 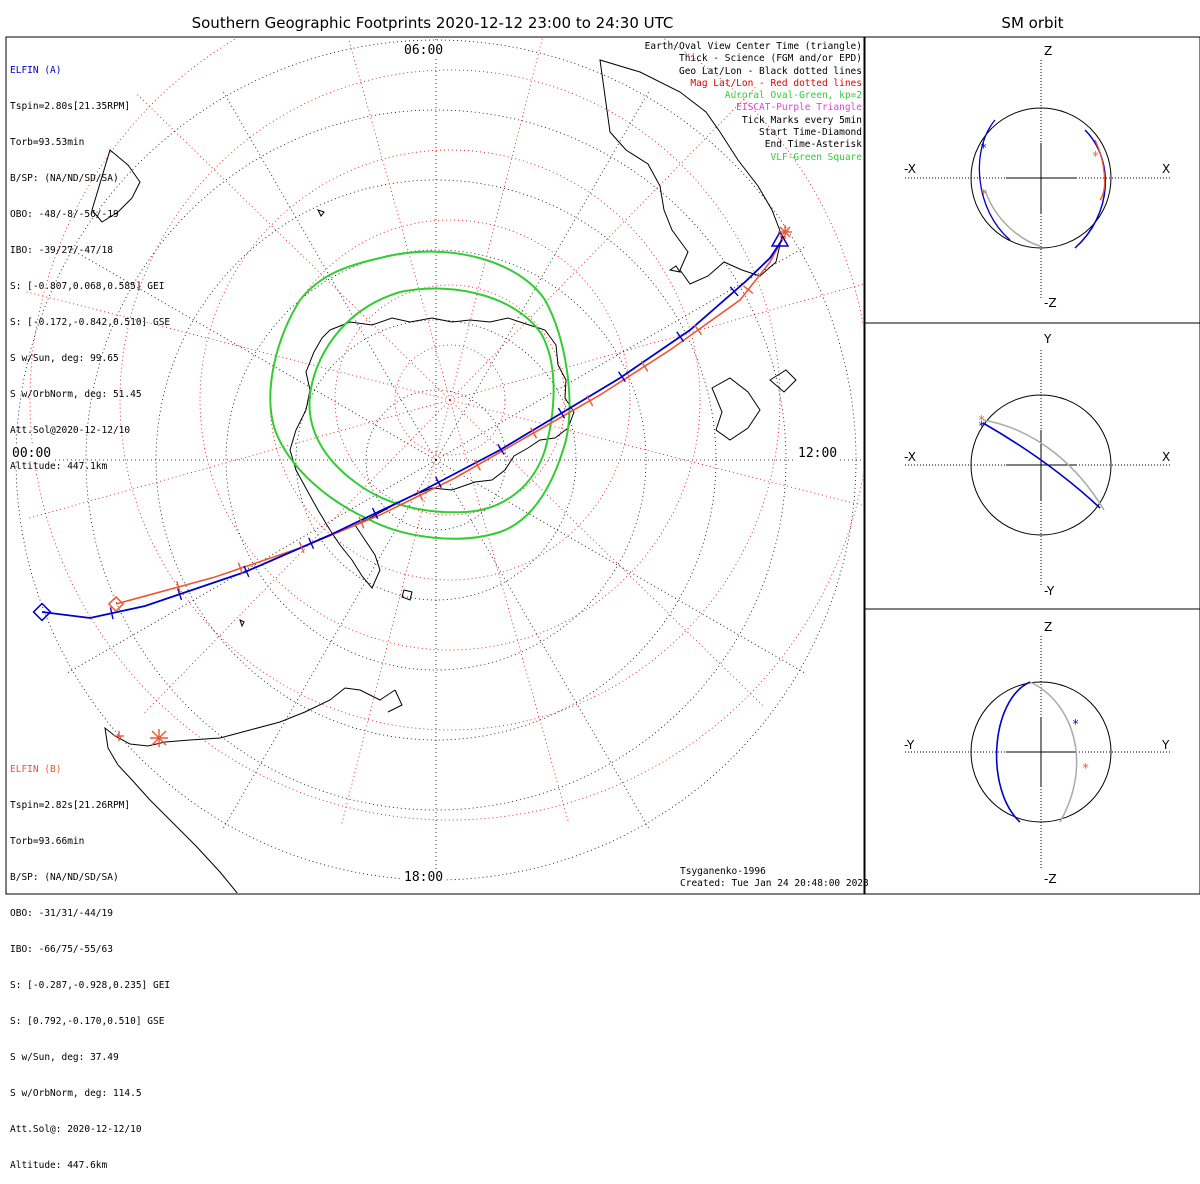 I want to click on model-name: Tsyganenko-1996, so click(x=723, y=871).